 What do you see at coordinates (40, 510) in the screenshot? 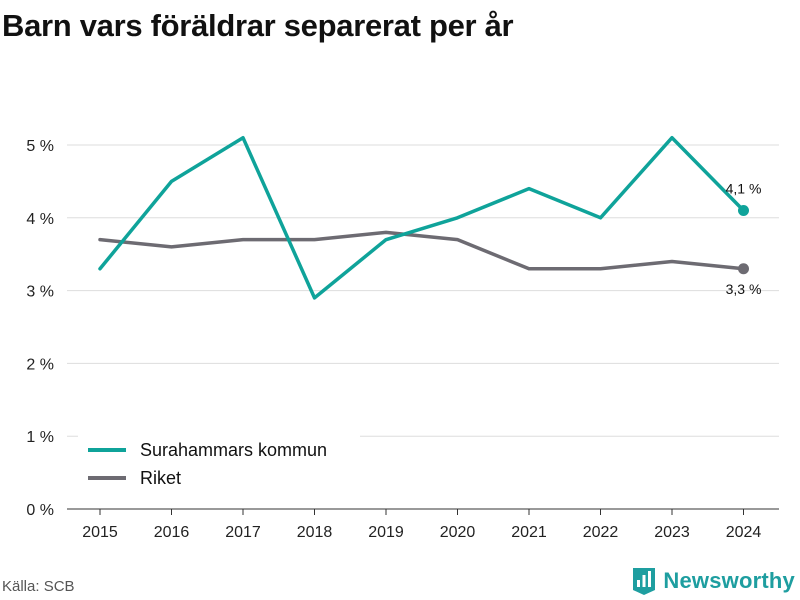
I see `y-tick-label: 0 %` at bounding box center [40, 510].